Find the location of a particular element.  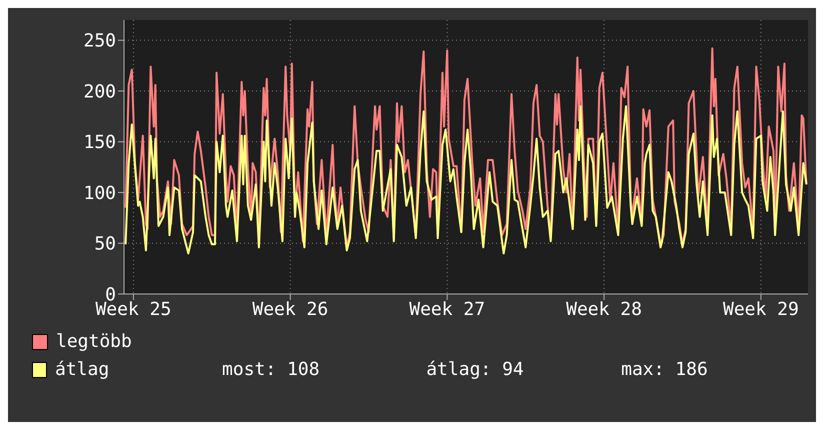

x-tick-label: Week 27 is located at coordinates (447, 309).